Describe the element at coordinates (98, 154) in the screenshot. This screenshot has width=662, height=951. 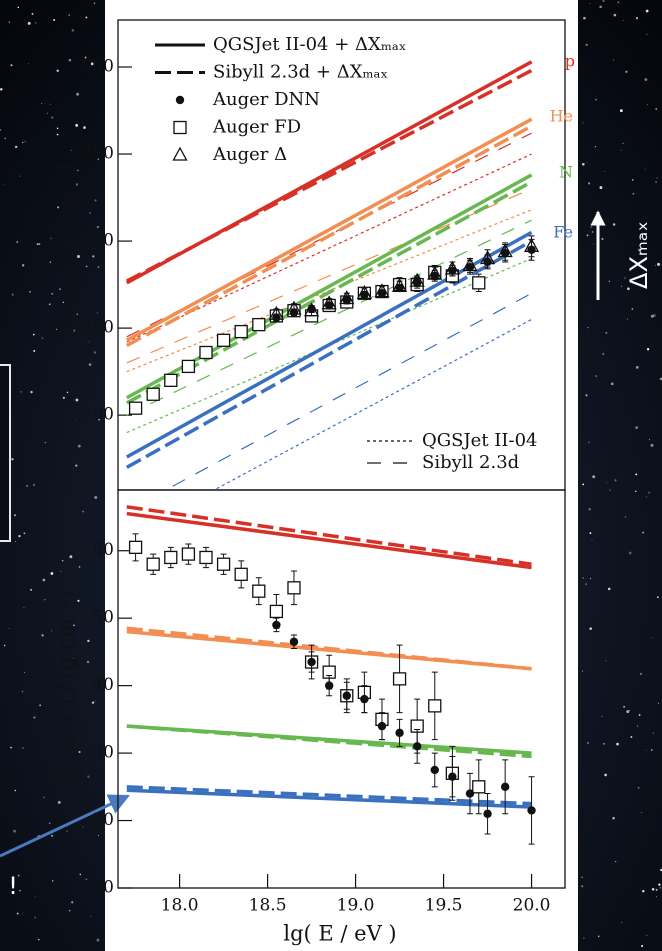
I see `y-tick-label: 850` at that location.